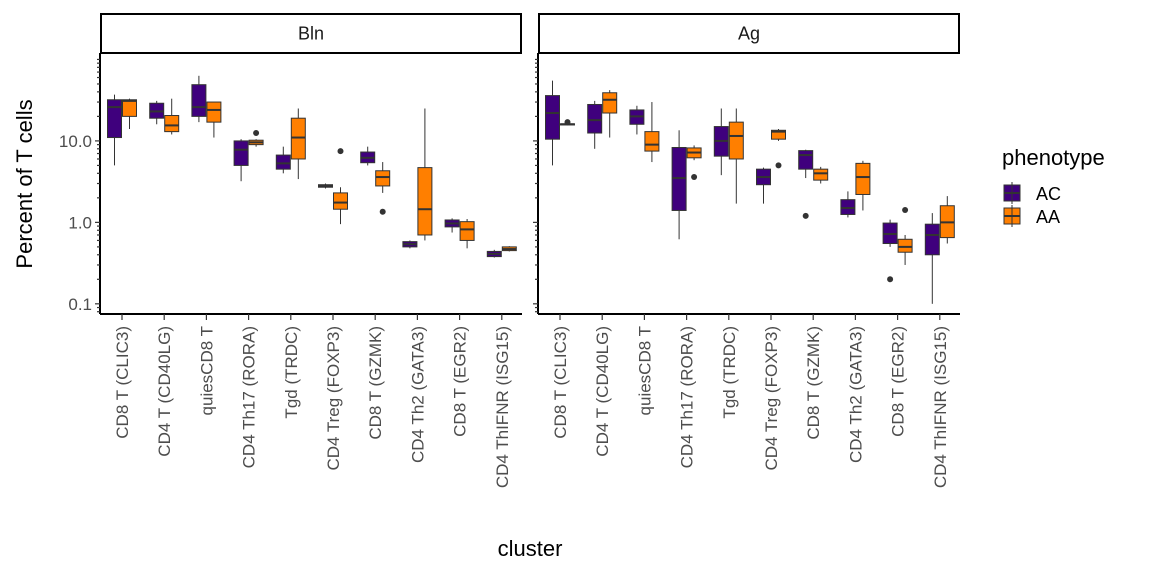  What do you see at coordinates (24, 183) in the screenshot?
I see `y-axis-title: Percent of T cells` at bounding box center [24, 183].